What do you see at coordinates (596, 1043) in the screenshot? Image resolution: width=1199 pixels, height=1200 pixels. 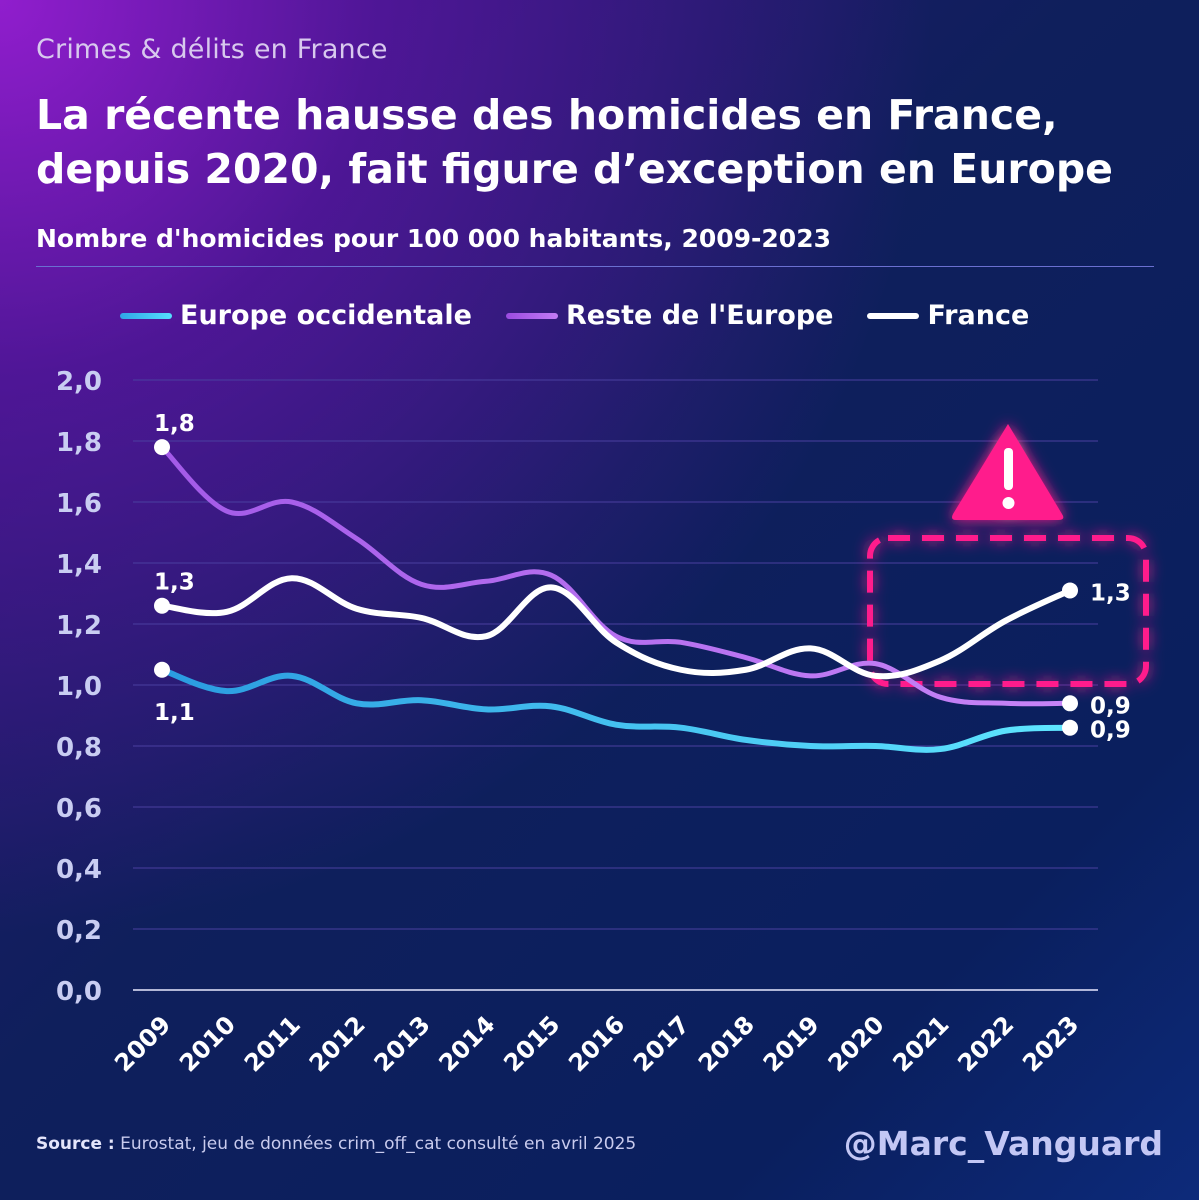 I see `x-tick-label: 2016` at bounding box center [596, 1043].